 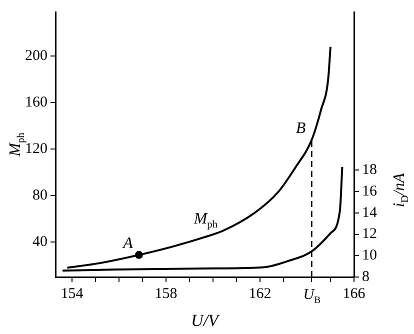 I want to click on y2-tick-label: 10, so click(x=369, y=256).